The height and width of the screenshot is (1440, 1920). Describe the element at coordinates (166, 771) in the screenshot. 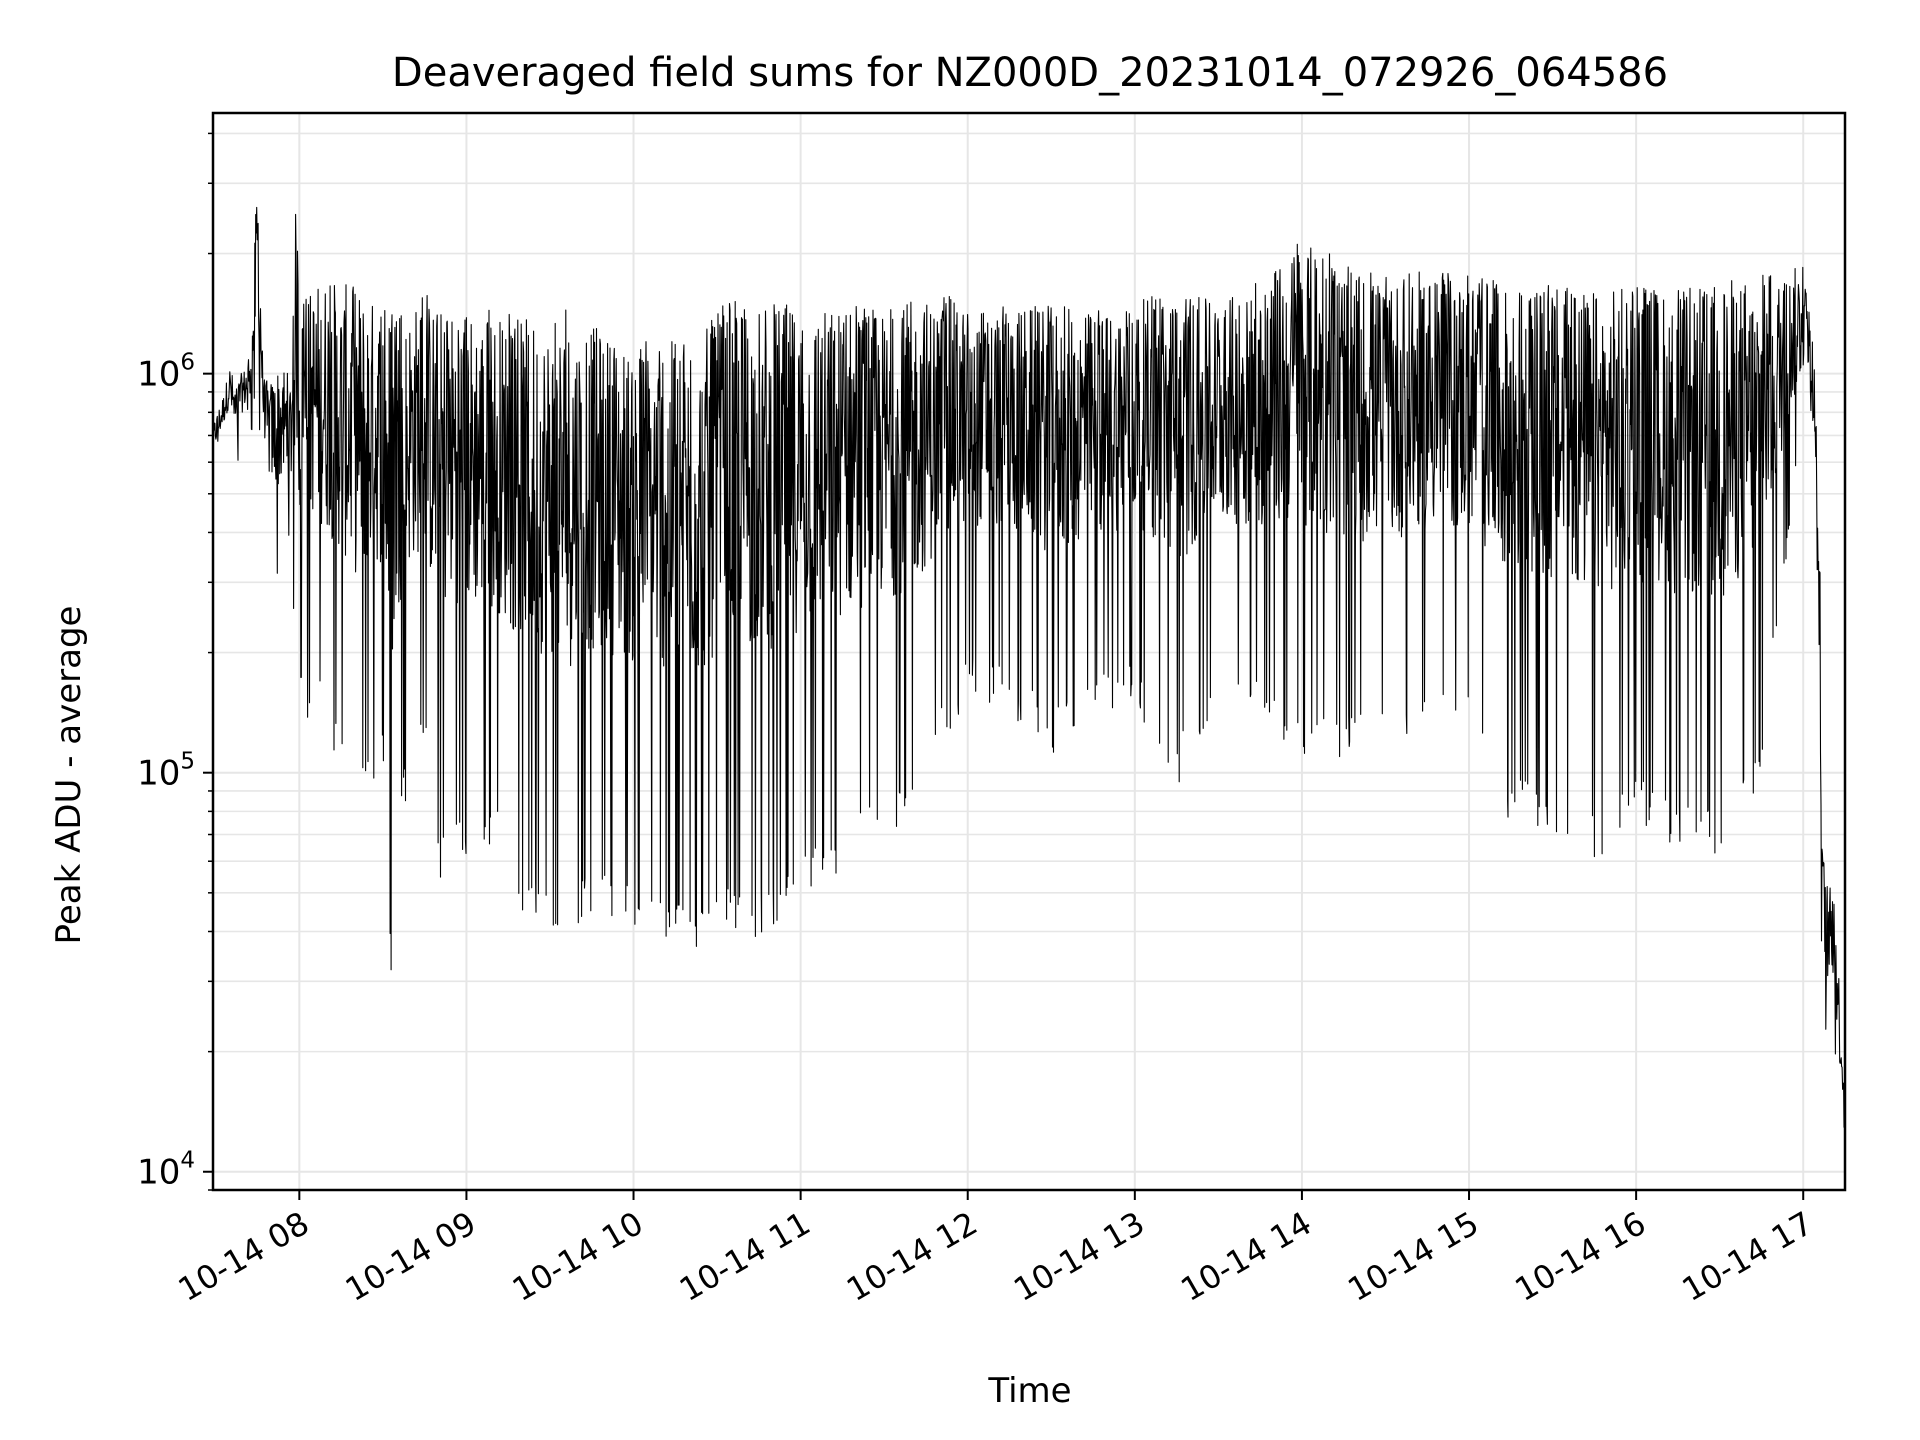

I see `y-tick-label: 10⁵` at that location.